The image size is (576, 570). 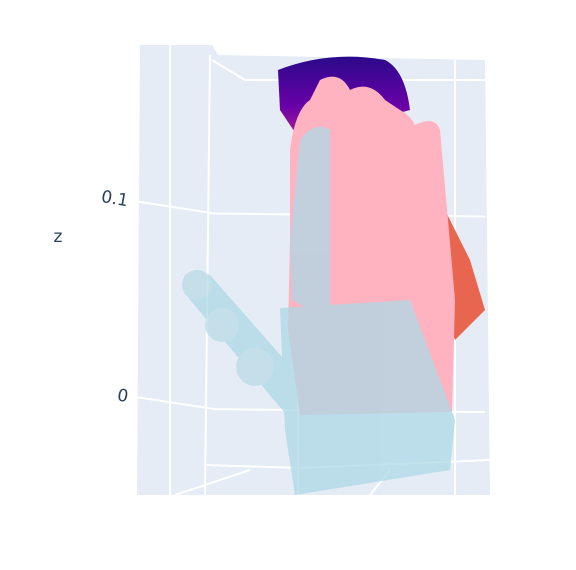 I want to click on z-tick-label: 0, so click(x=123, y=396).